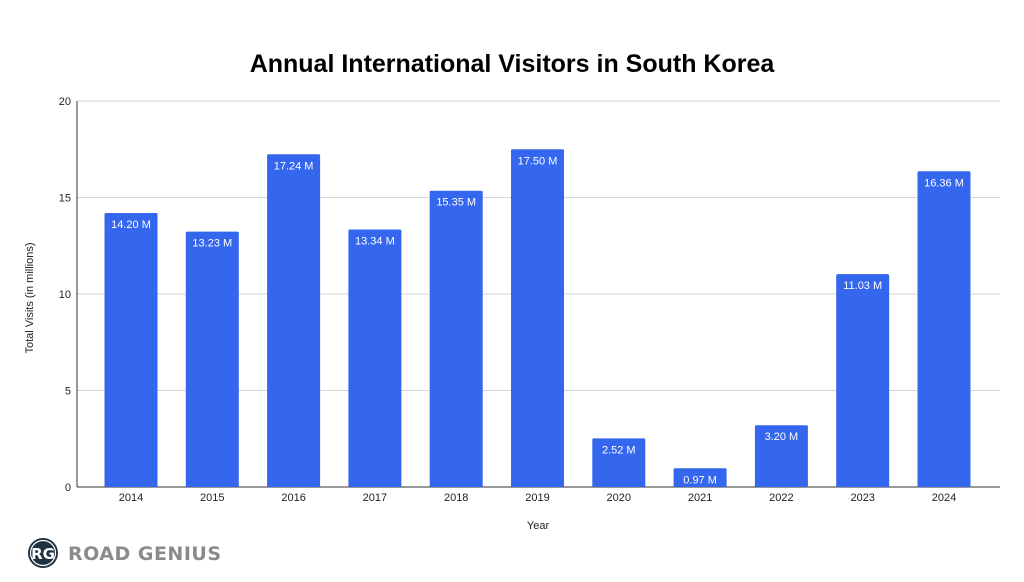  I want to click on y-tick-label: 0, so click(68, 488).